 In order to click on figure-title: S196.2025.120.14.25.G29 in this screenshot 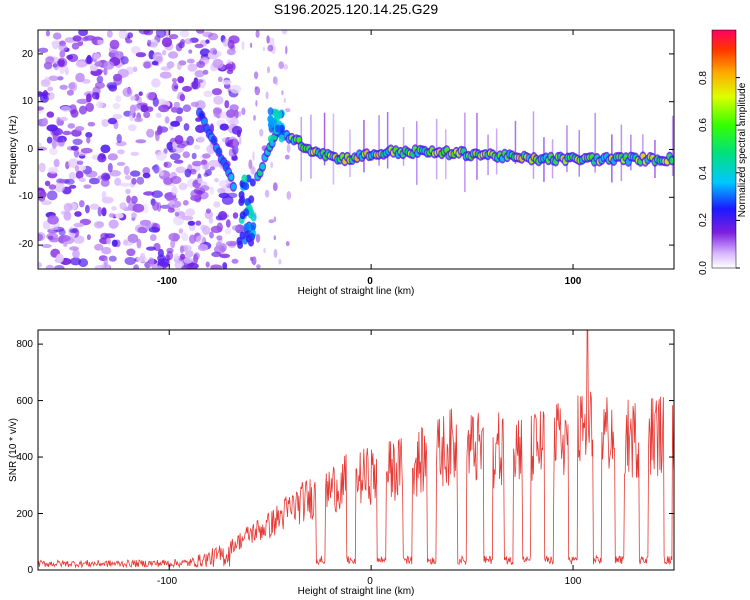, I will do `click(356, 9)`.